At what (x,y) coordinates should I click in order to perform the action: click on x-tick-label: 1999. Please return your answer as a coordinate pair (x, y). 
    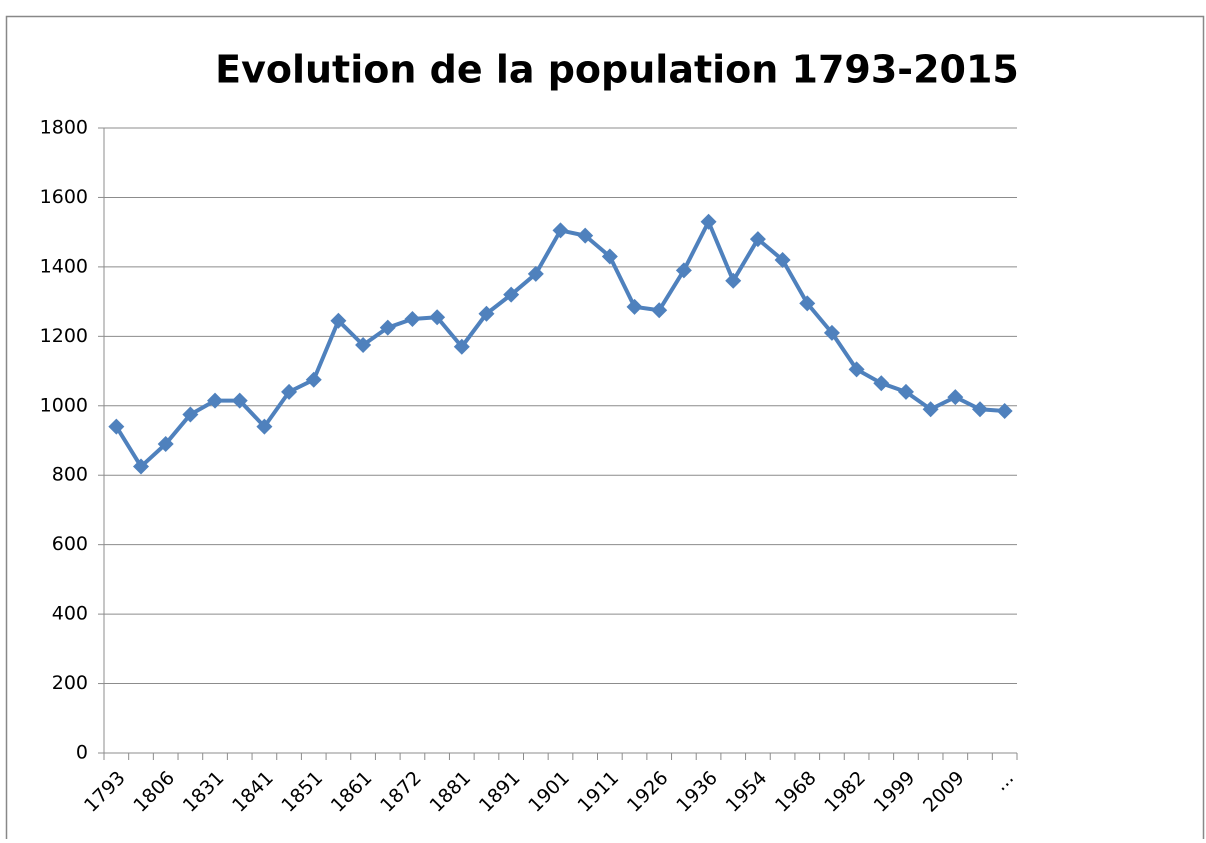
    Looking at the image, I should click on (895, 792).